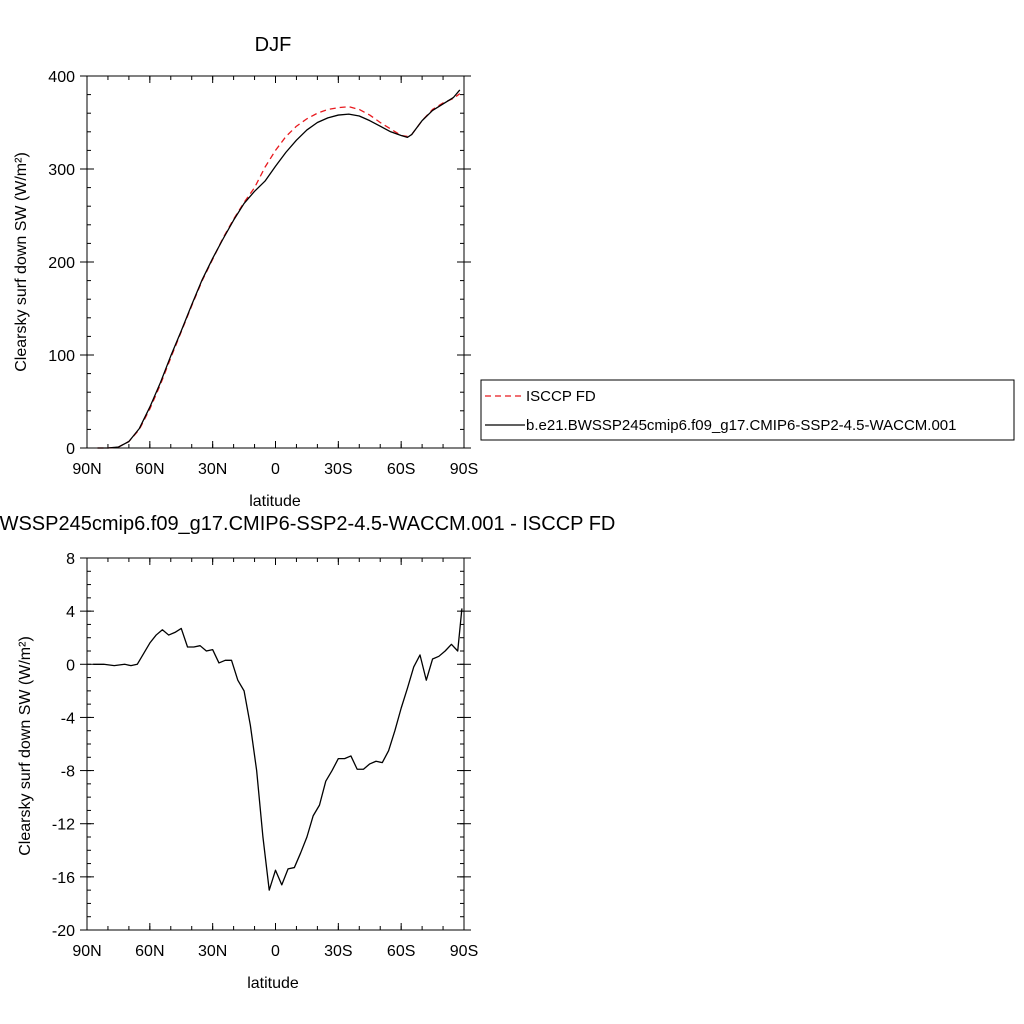 The image size is (1024, 1024). I want to click on legend-box, so click(747, 410).